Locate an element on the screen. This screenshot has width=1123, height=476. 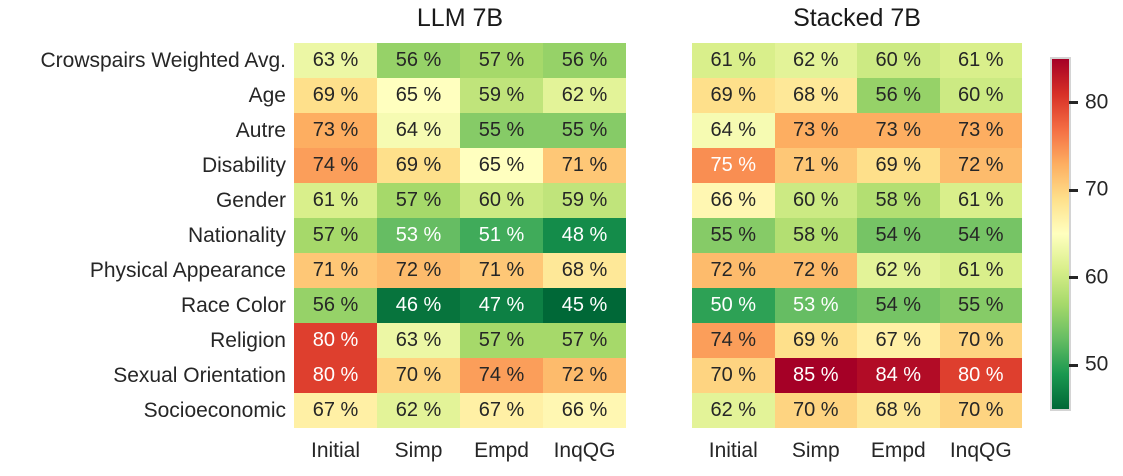
column-label: Initial is located at coordinates (733, 450).